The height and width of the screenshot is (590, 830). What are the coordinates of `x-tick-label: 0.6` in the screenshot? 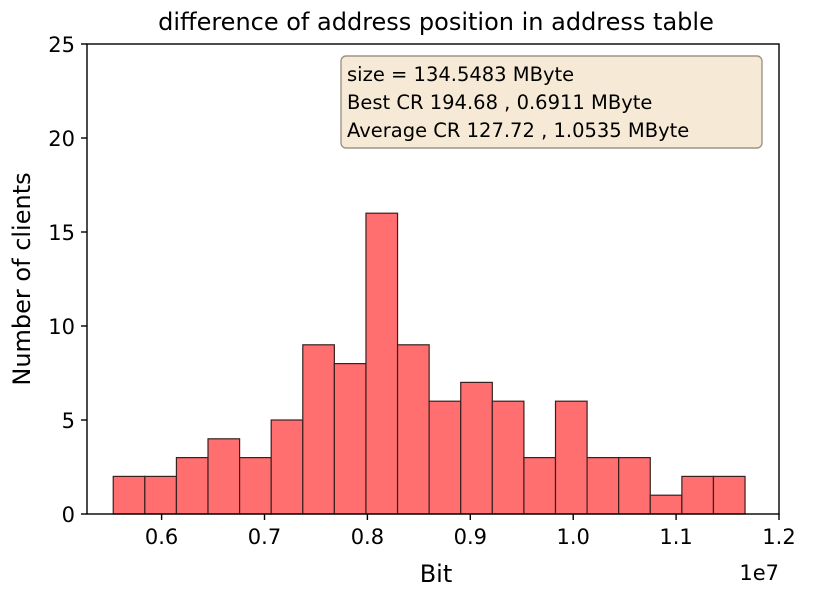 It's located at (161, 537).